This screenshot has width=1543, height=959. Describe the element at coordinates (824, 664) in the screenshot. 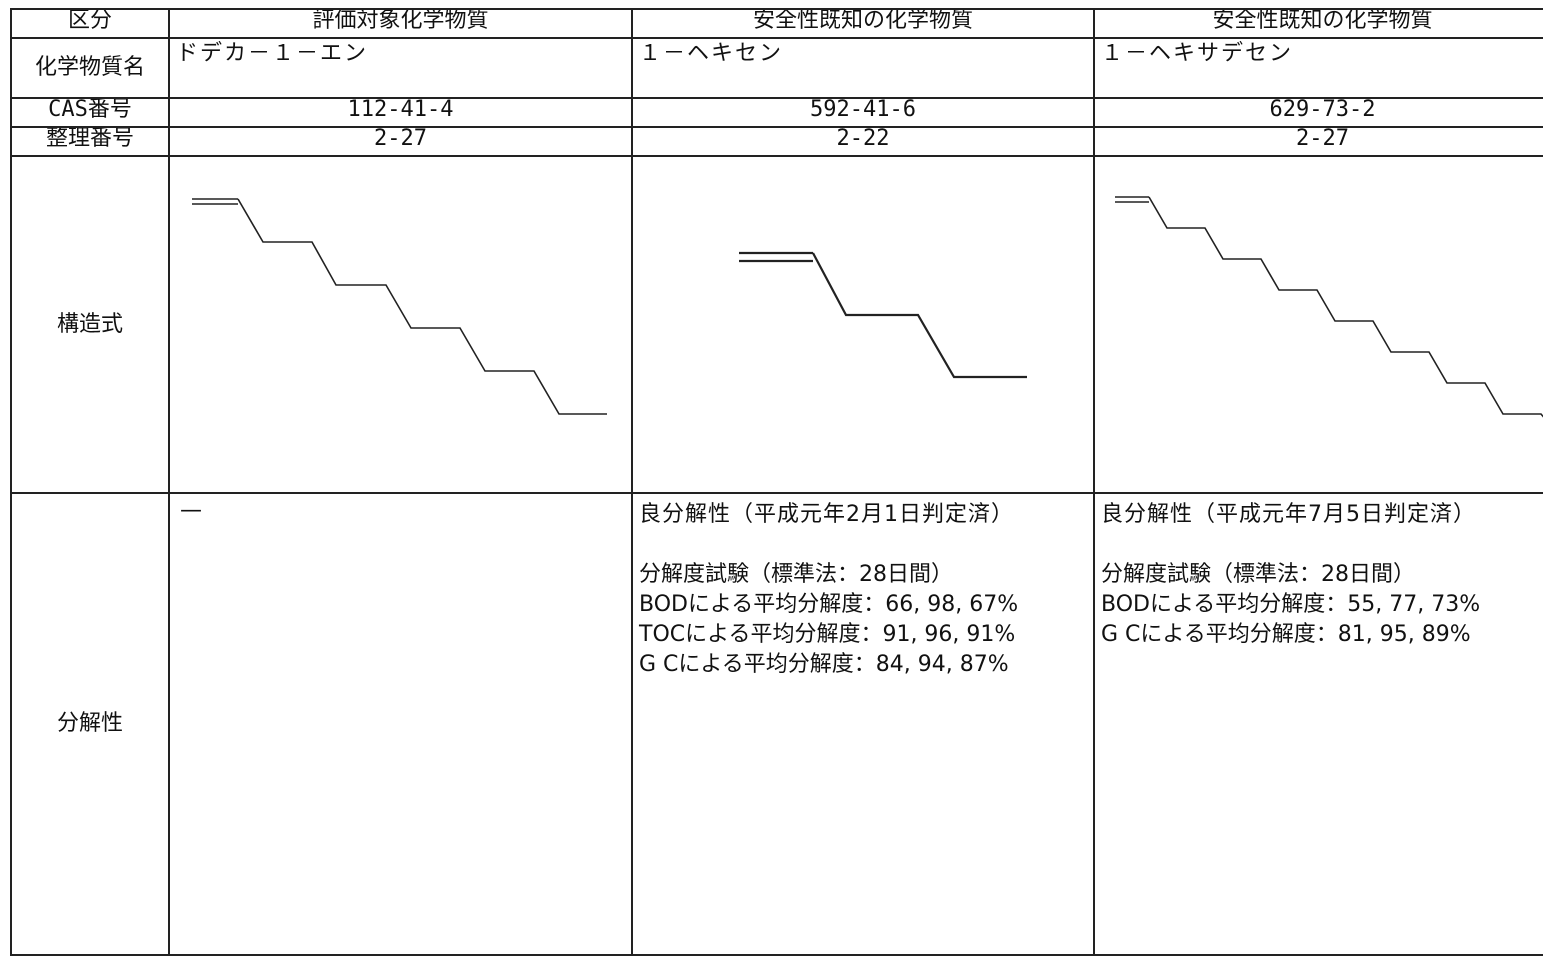

I see `gc-degradation-line: G Cによる平均分解度：84, 94, 87%` at that location.